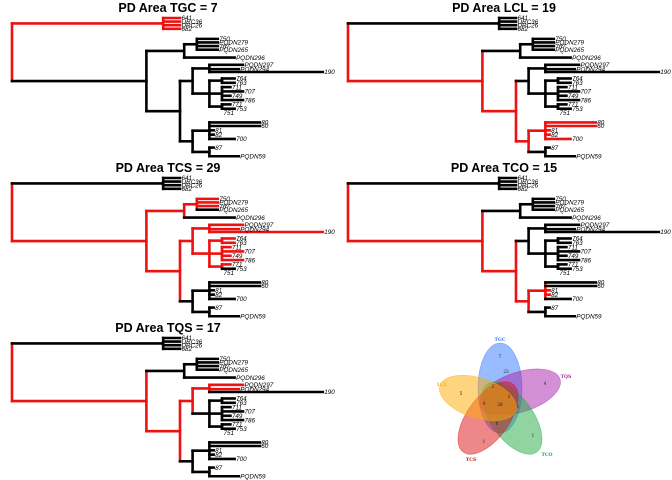 This screenshot has height=480, width=672. Describe the element at coordinates (229, 273) in the screenshot. I see `tip-label: 751` at that location.